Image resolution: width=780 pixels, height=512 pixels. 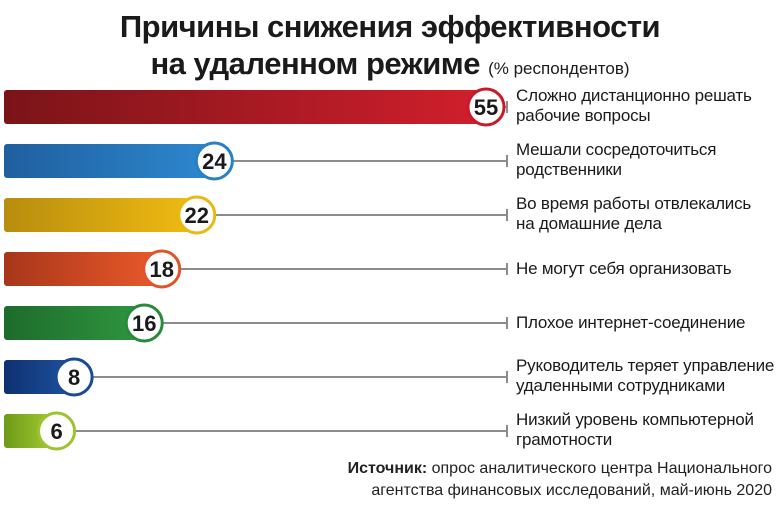 What do you see at coordinates (589, 223) in the screenshot?
I see `category-label-line: на домашние дела` at bounding box center [589, 223].